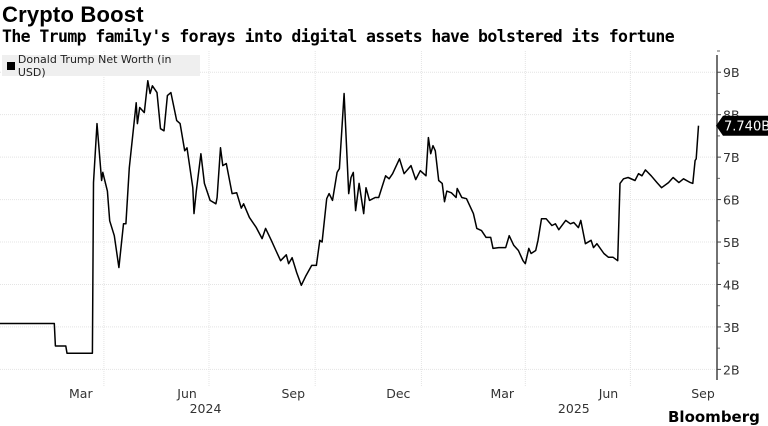 This screenshot has width=768, height=426. I want to click on x-year-label: 2024, so click(206, 408).